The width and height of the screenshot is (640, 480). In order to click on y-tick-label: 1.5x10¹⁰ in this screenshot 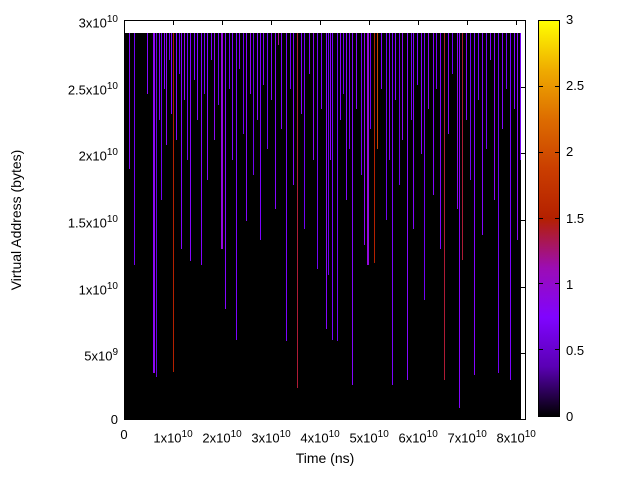, I will do `click(92, 222)`.